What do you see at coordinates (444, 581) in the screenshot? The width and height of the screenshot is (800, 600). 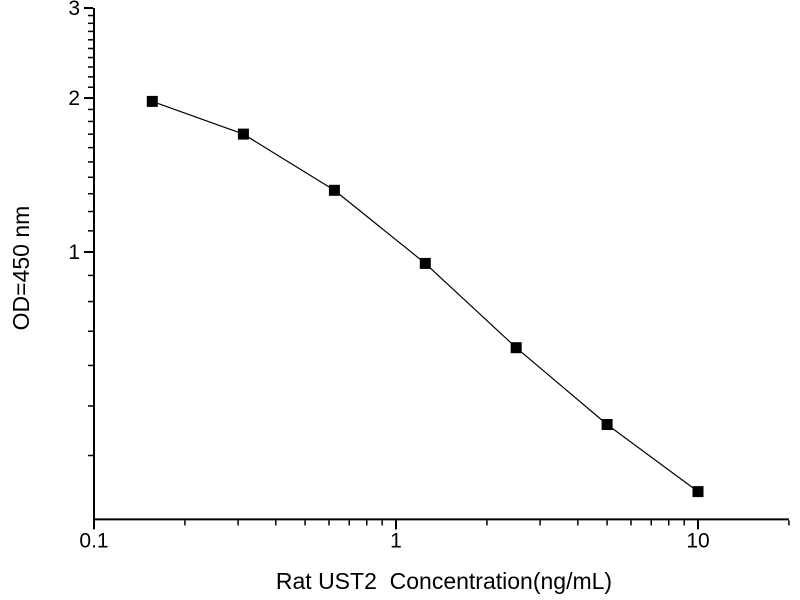 I see `x-axis-title: Rat UST2 Concentration(ng/mL)` at bounding box center [444, 581].